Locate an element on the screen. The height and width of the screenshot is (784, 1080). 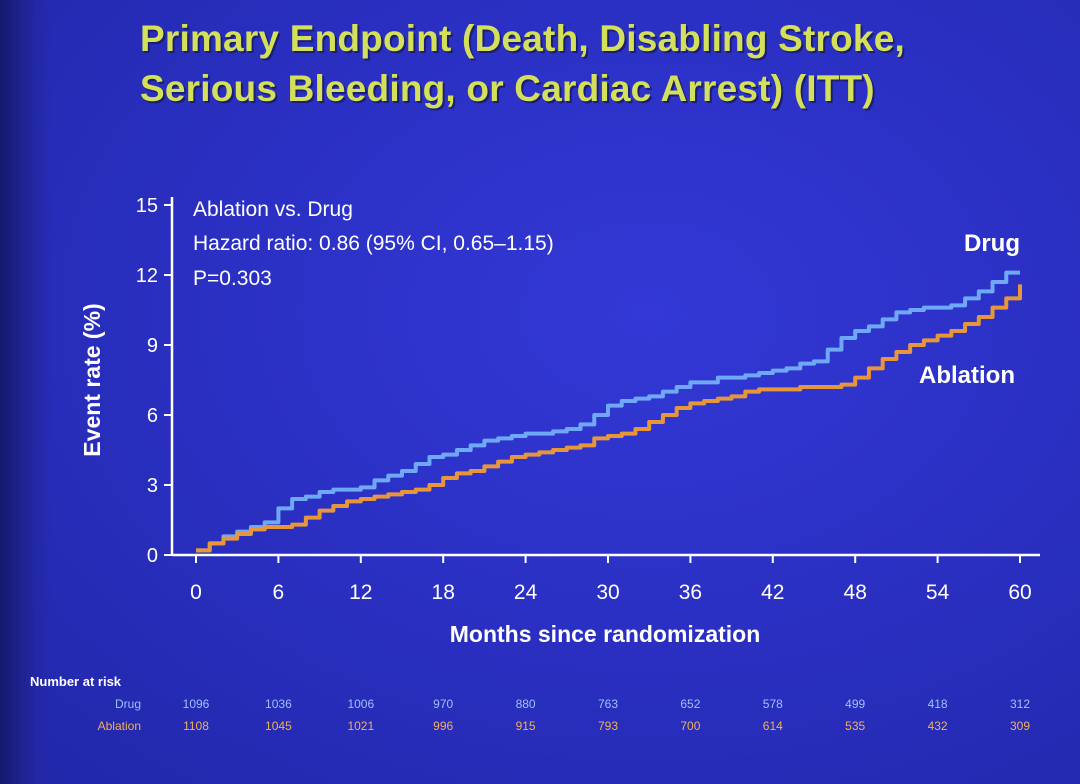
y-tick-label: 12 is located at coordinates (147, 276).